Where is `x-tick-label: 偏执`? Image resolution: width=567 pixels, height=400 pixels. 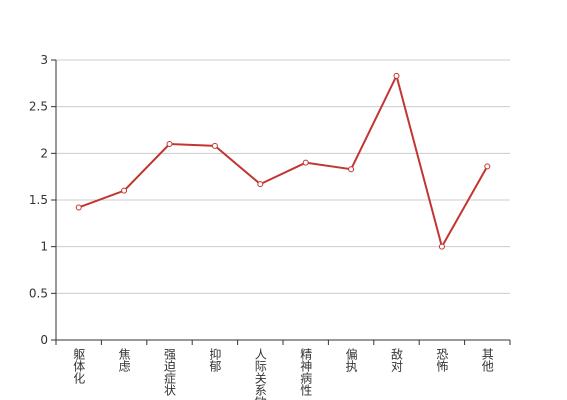 x-tick-label: 偏执 is located at coordinates (351, 360).